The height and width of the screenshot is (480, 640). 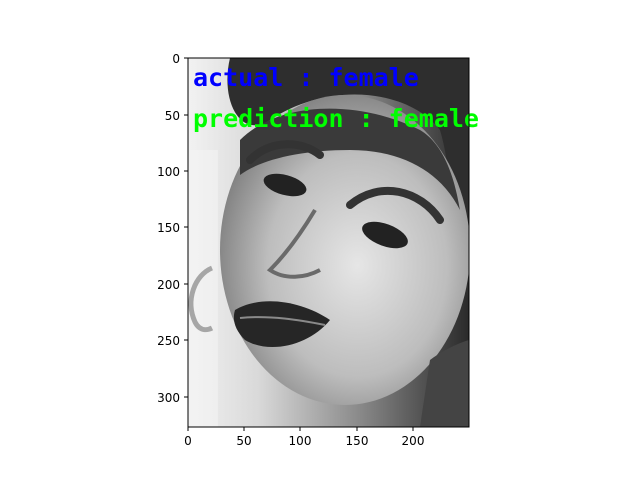 What do you see at coordinates (168, 228) in the screenshot?
I see `y-tick-label: 150` at bounding box center [168, 228].